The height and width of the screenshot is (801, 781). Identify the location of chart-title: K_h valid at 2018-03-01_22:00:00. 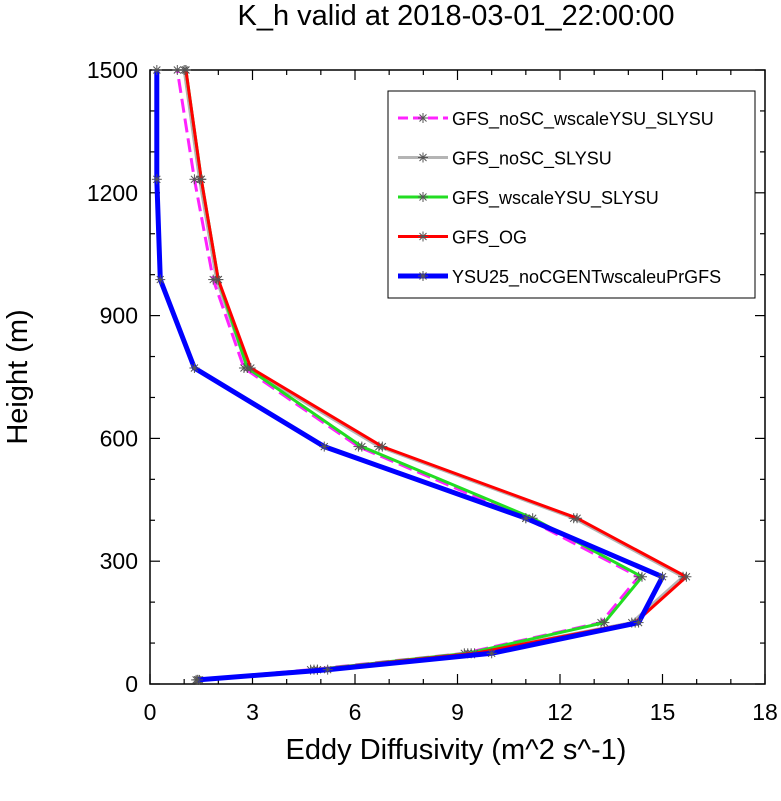
(456, 16).